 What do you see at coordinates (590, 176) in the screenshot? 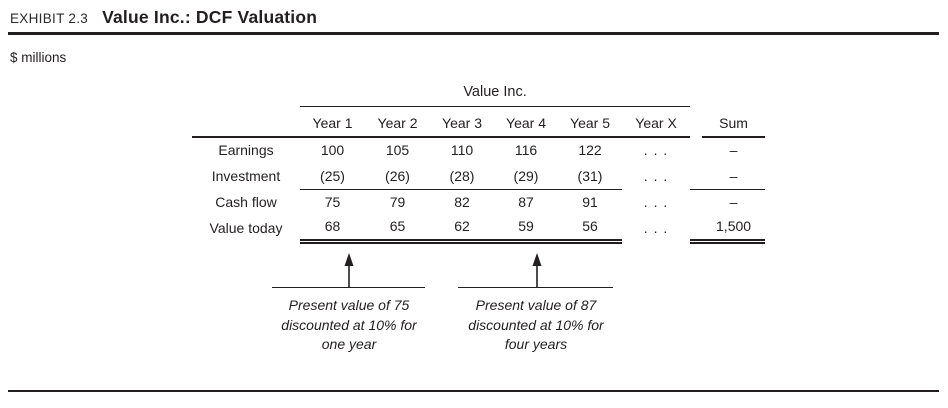
I see `cell-investment-year5: (31)` at bounding box center [590, 176].